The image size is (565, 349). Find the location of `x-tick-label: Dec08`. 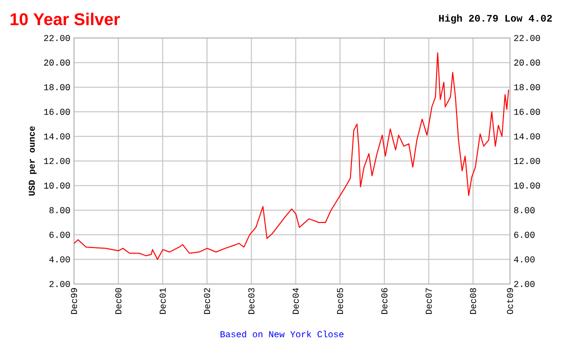

x-tick-label: Dec08 is located at coordinates (473, 301).